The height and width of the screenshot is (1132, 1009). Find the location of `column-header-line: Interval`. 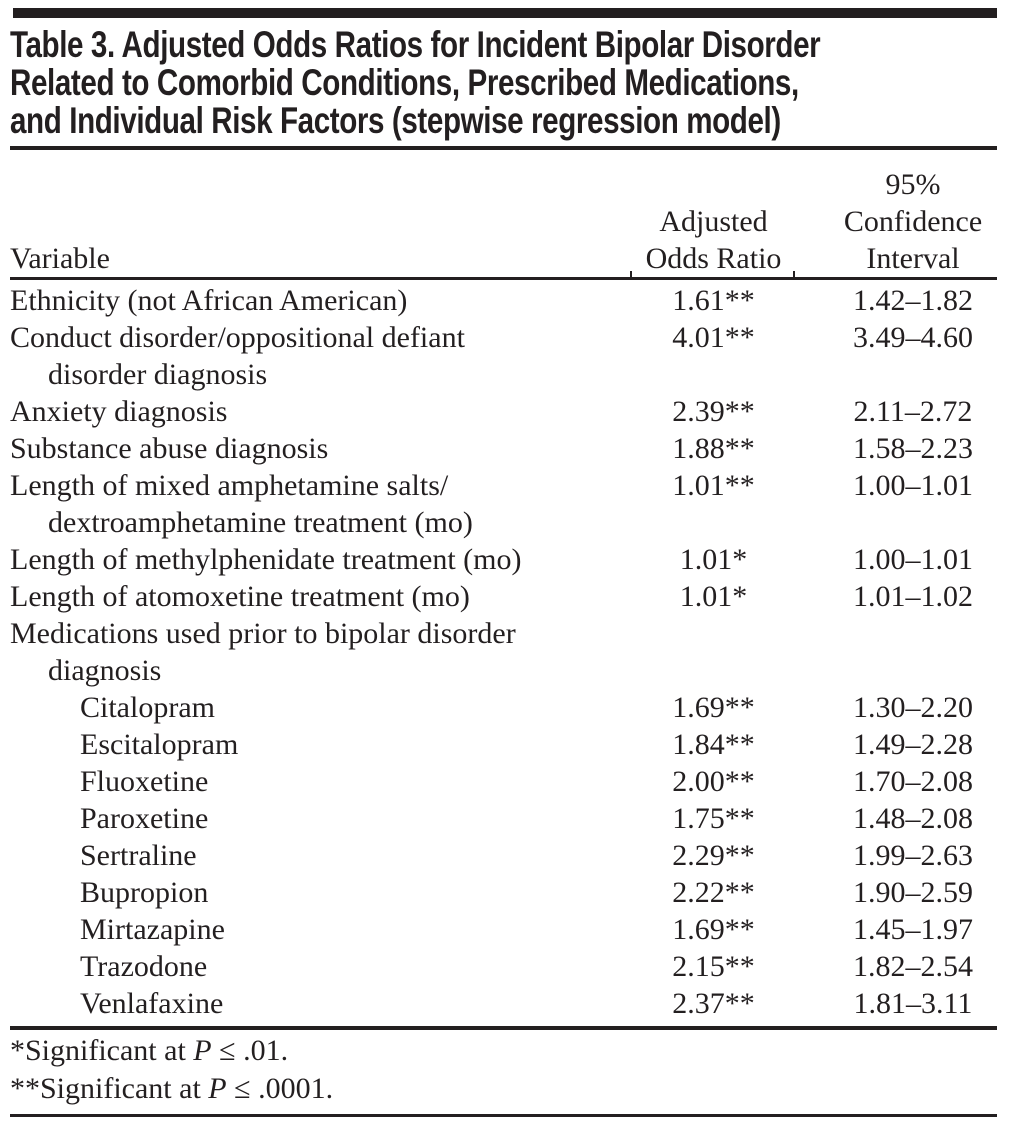

column-header-line: Interval is located at coordinates (913, 258).